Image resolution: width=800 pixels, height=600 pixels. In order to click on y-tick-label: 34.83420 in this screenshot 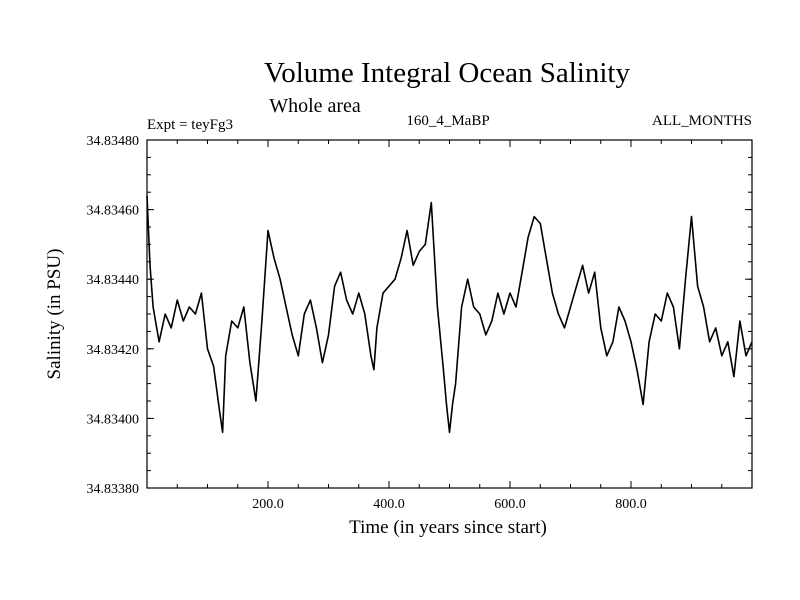, I will do `click(113, 350)`.